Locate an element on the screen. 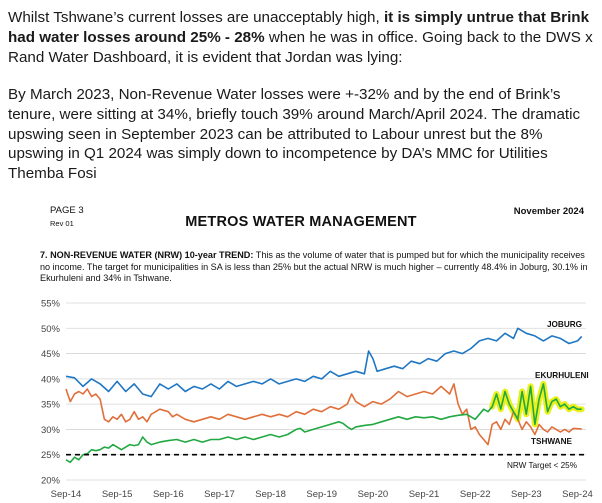  x-tick-label: Sep-21 is located at coordinates (424, 494).